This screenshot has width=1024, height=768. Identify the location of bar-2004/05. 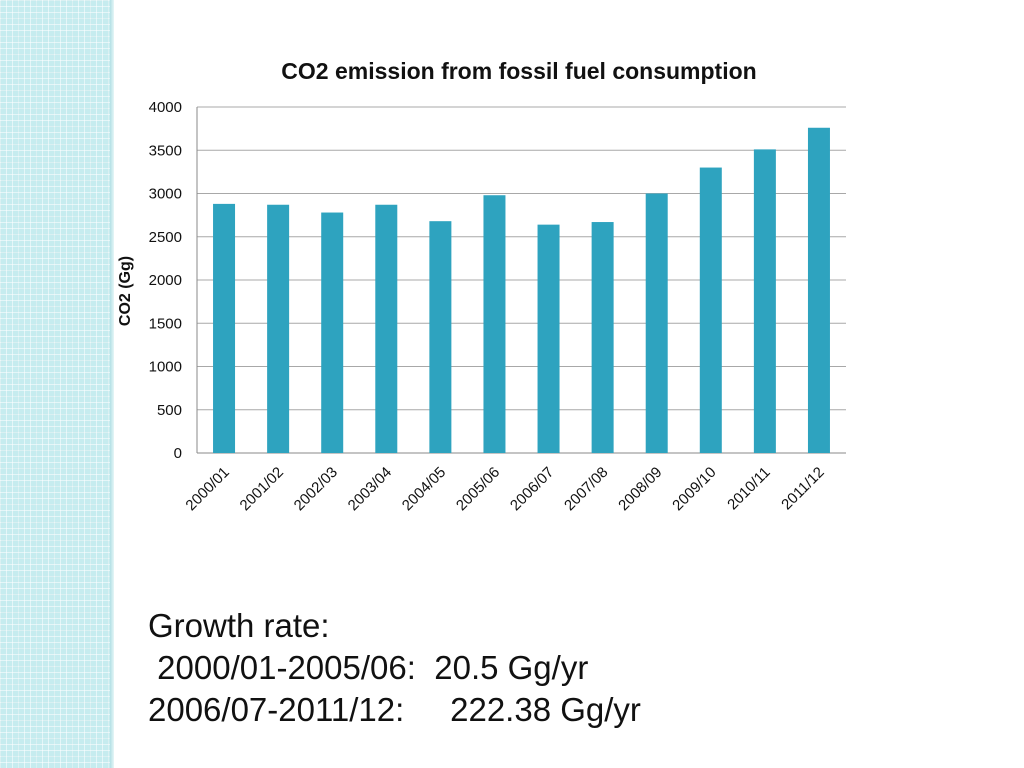
(440, 337).